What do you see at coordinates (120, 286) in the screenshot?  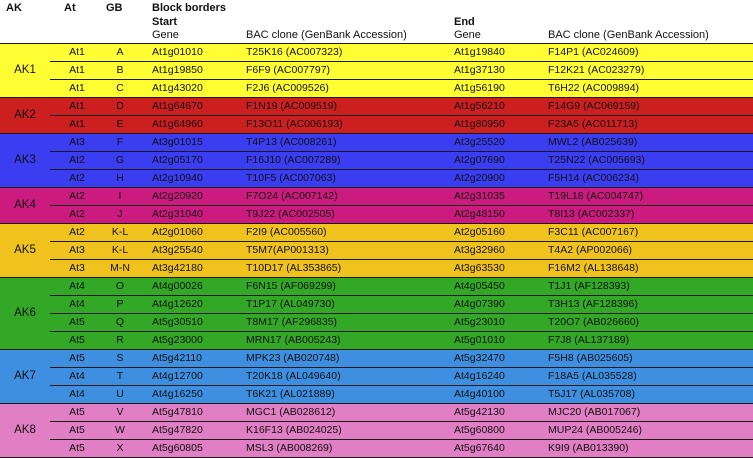 I see `gb-cell: O` at bounding box center [120, 286].